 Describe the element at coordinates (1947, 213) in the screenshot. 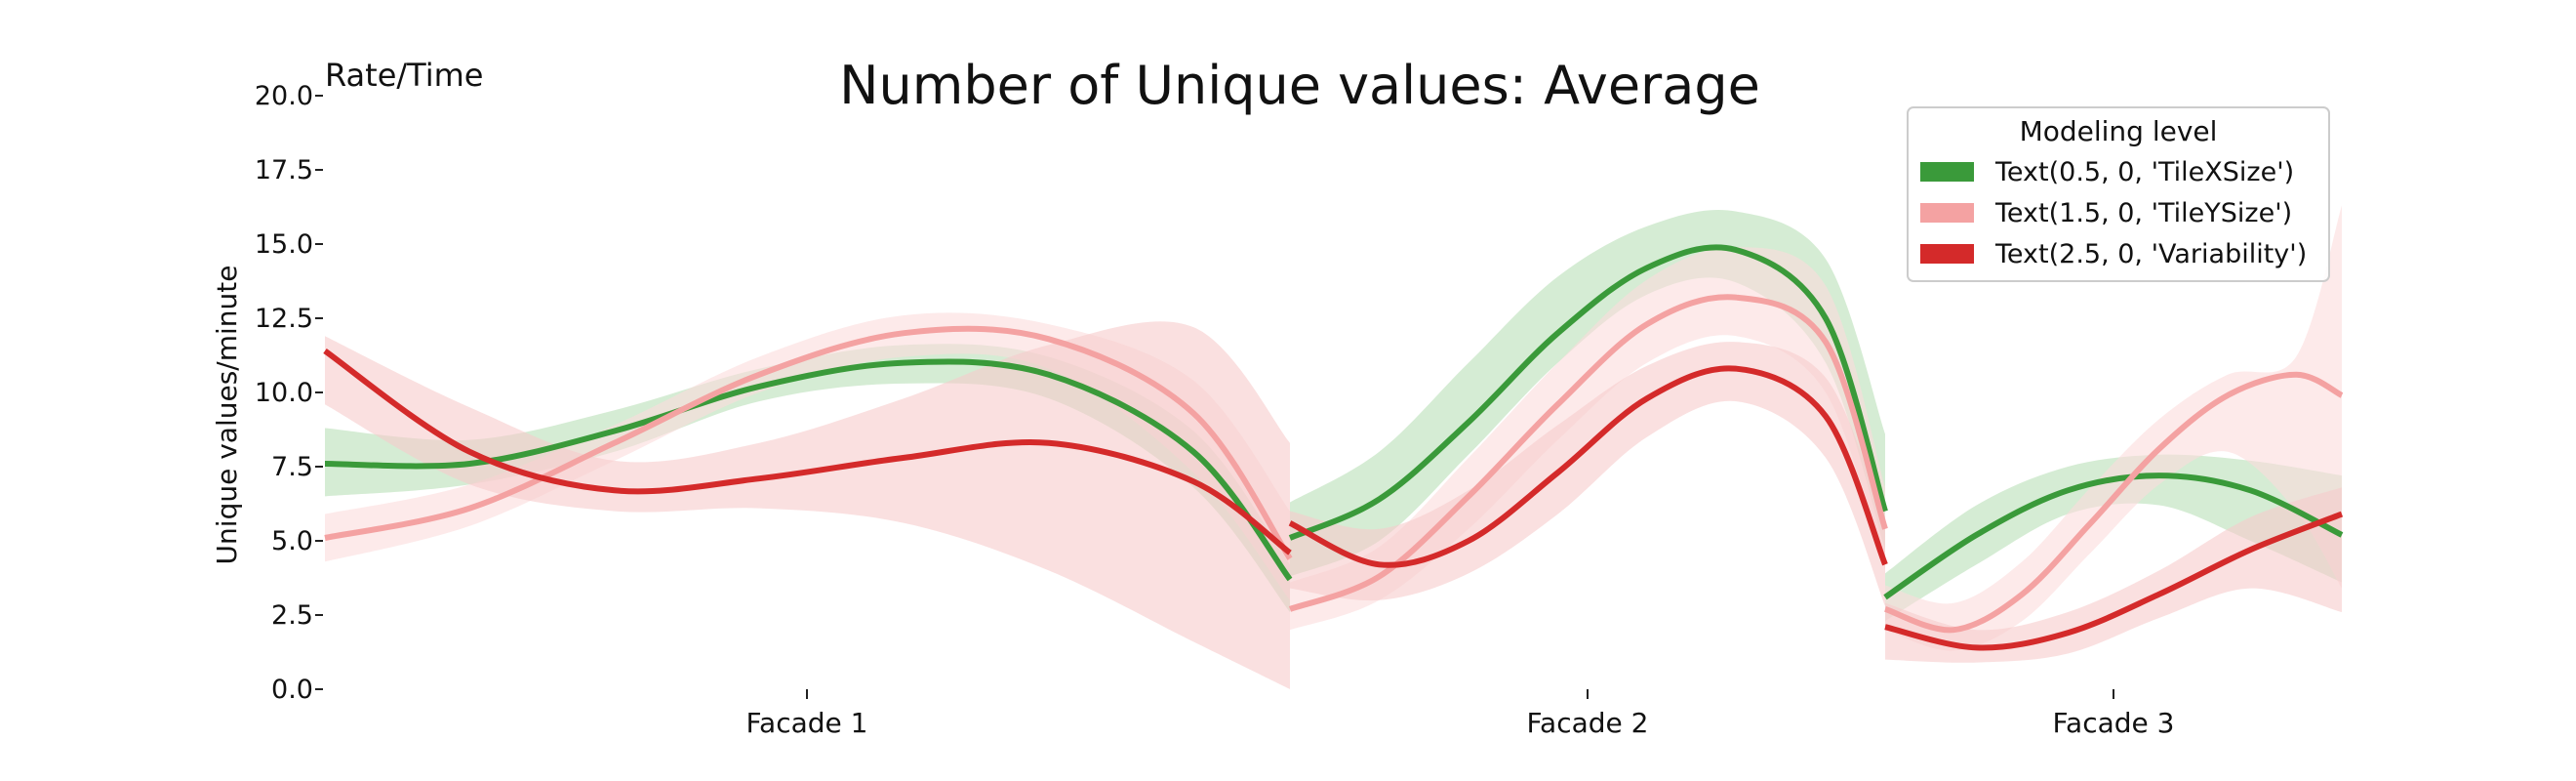

I see `legend-swatch-tileysize` at that location.